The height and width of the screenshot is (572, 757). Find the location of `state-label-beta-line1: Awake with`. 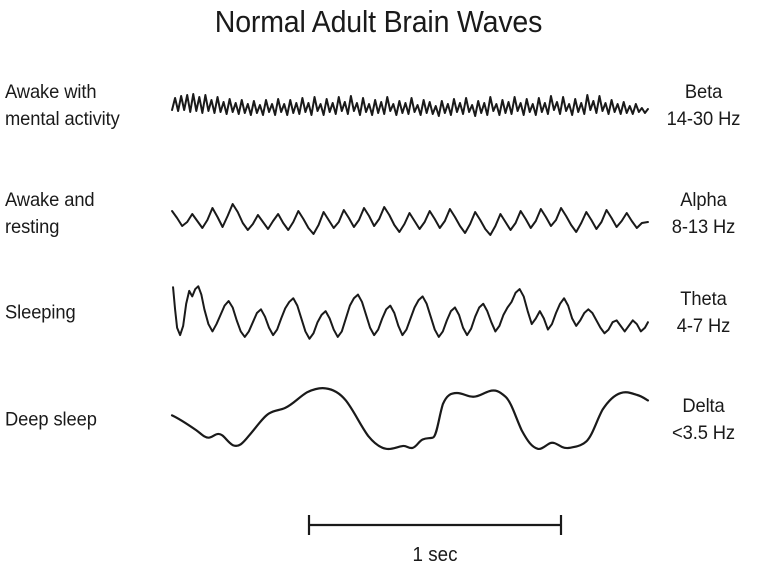

state-label-beta-line1: Awake with is located at coordinates (51, 92).